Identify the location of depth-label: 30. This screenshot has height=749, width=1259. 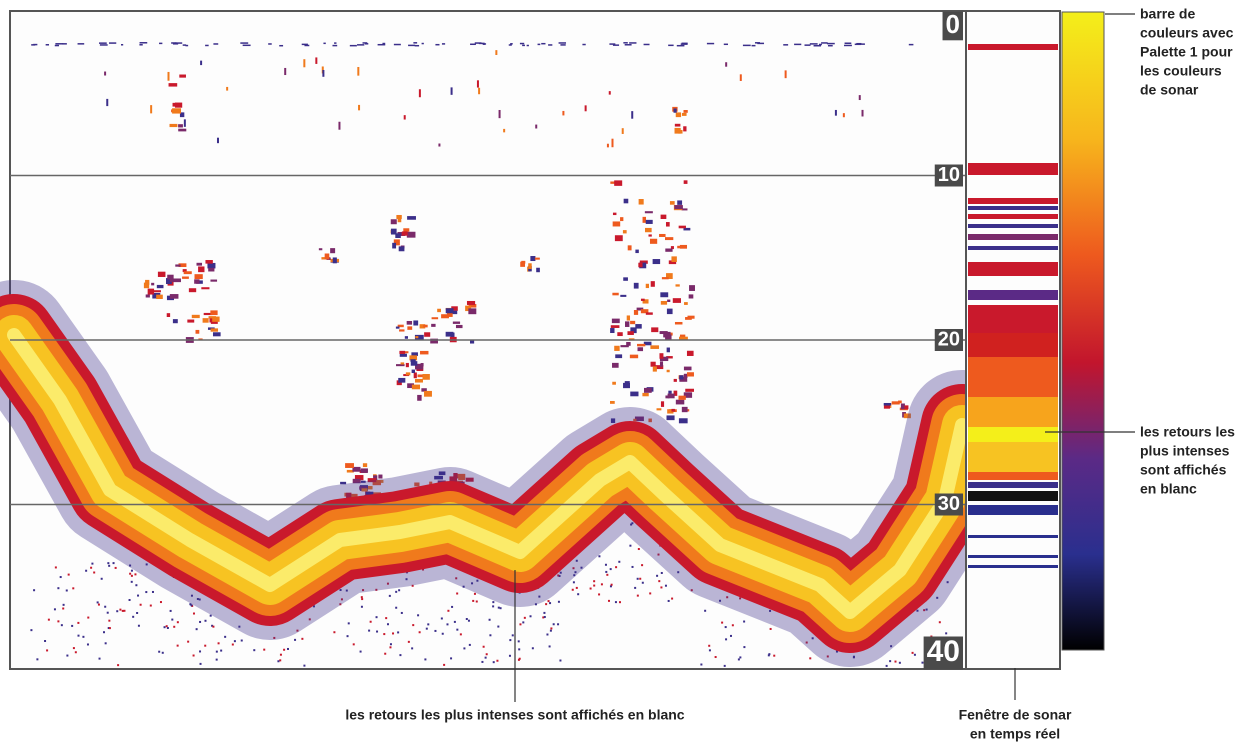
(948, 504).